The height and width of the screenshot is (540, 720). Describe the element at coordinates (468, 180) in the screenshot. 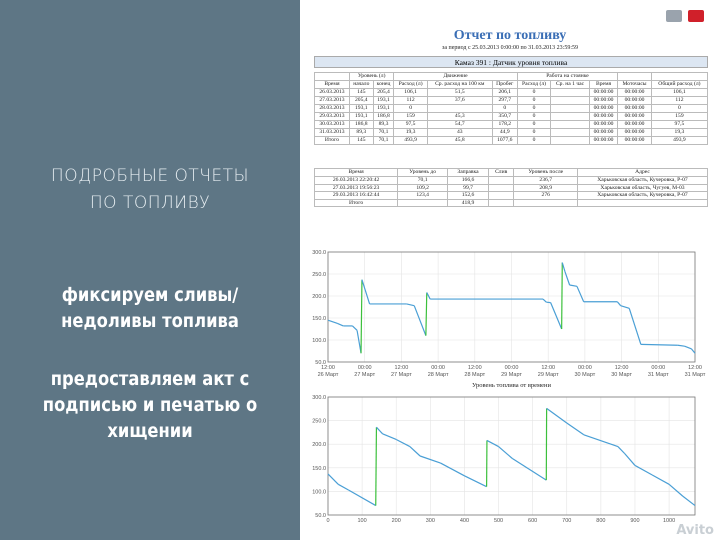

I see `table-cell: 166,6` at that location.